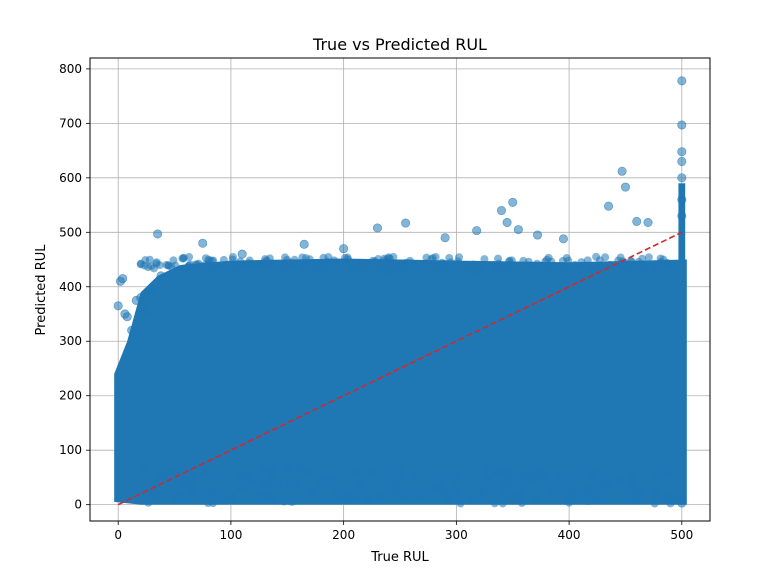 The image size is (769, 575). I want to click on x-axis-label: True RUL, so click(399, 557).